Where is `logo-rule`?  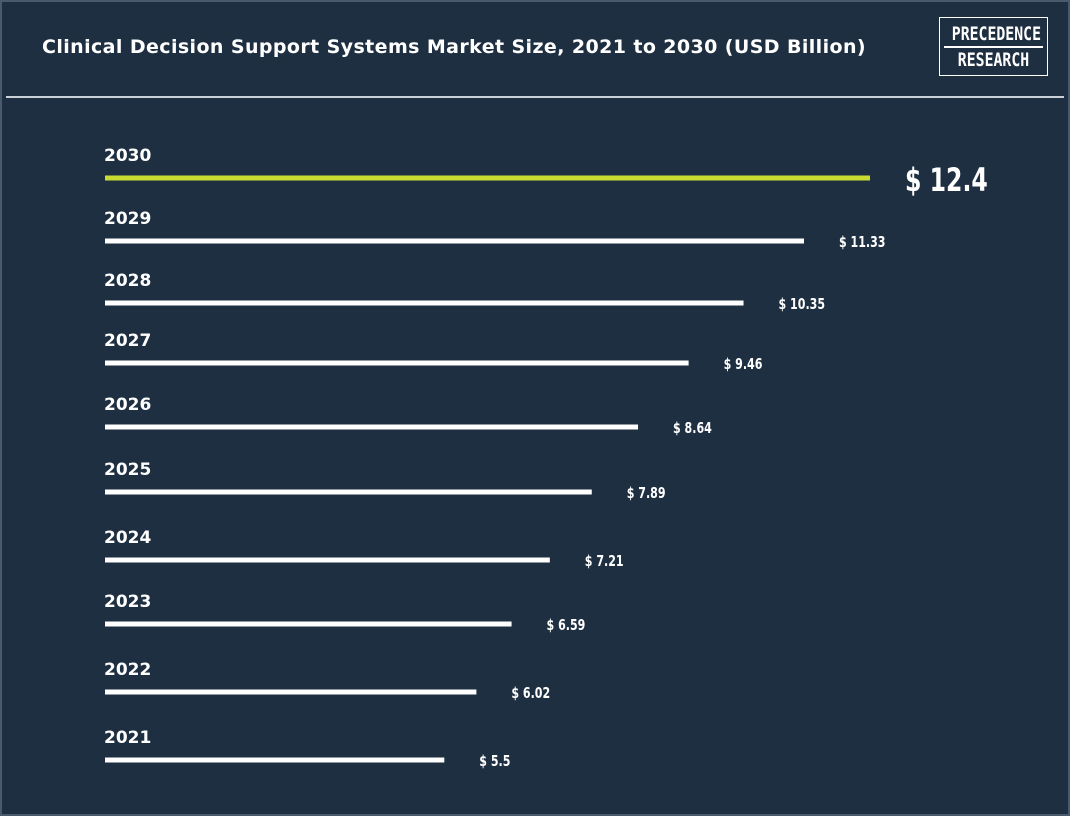
logo-rule is located at coordinates (993, 47).